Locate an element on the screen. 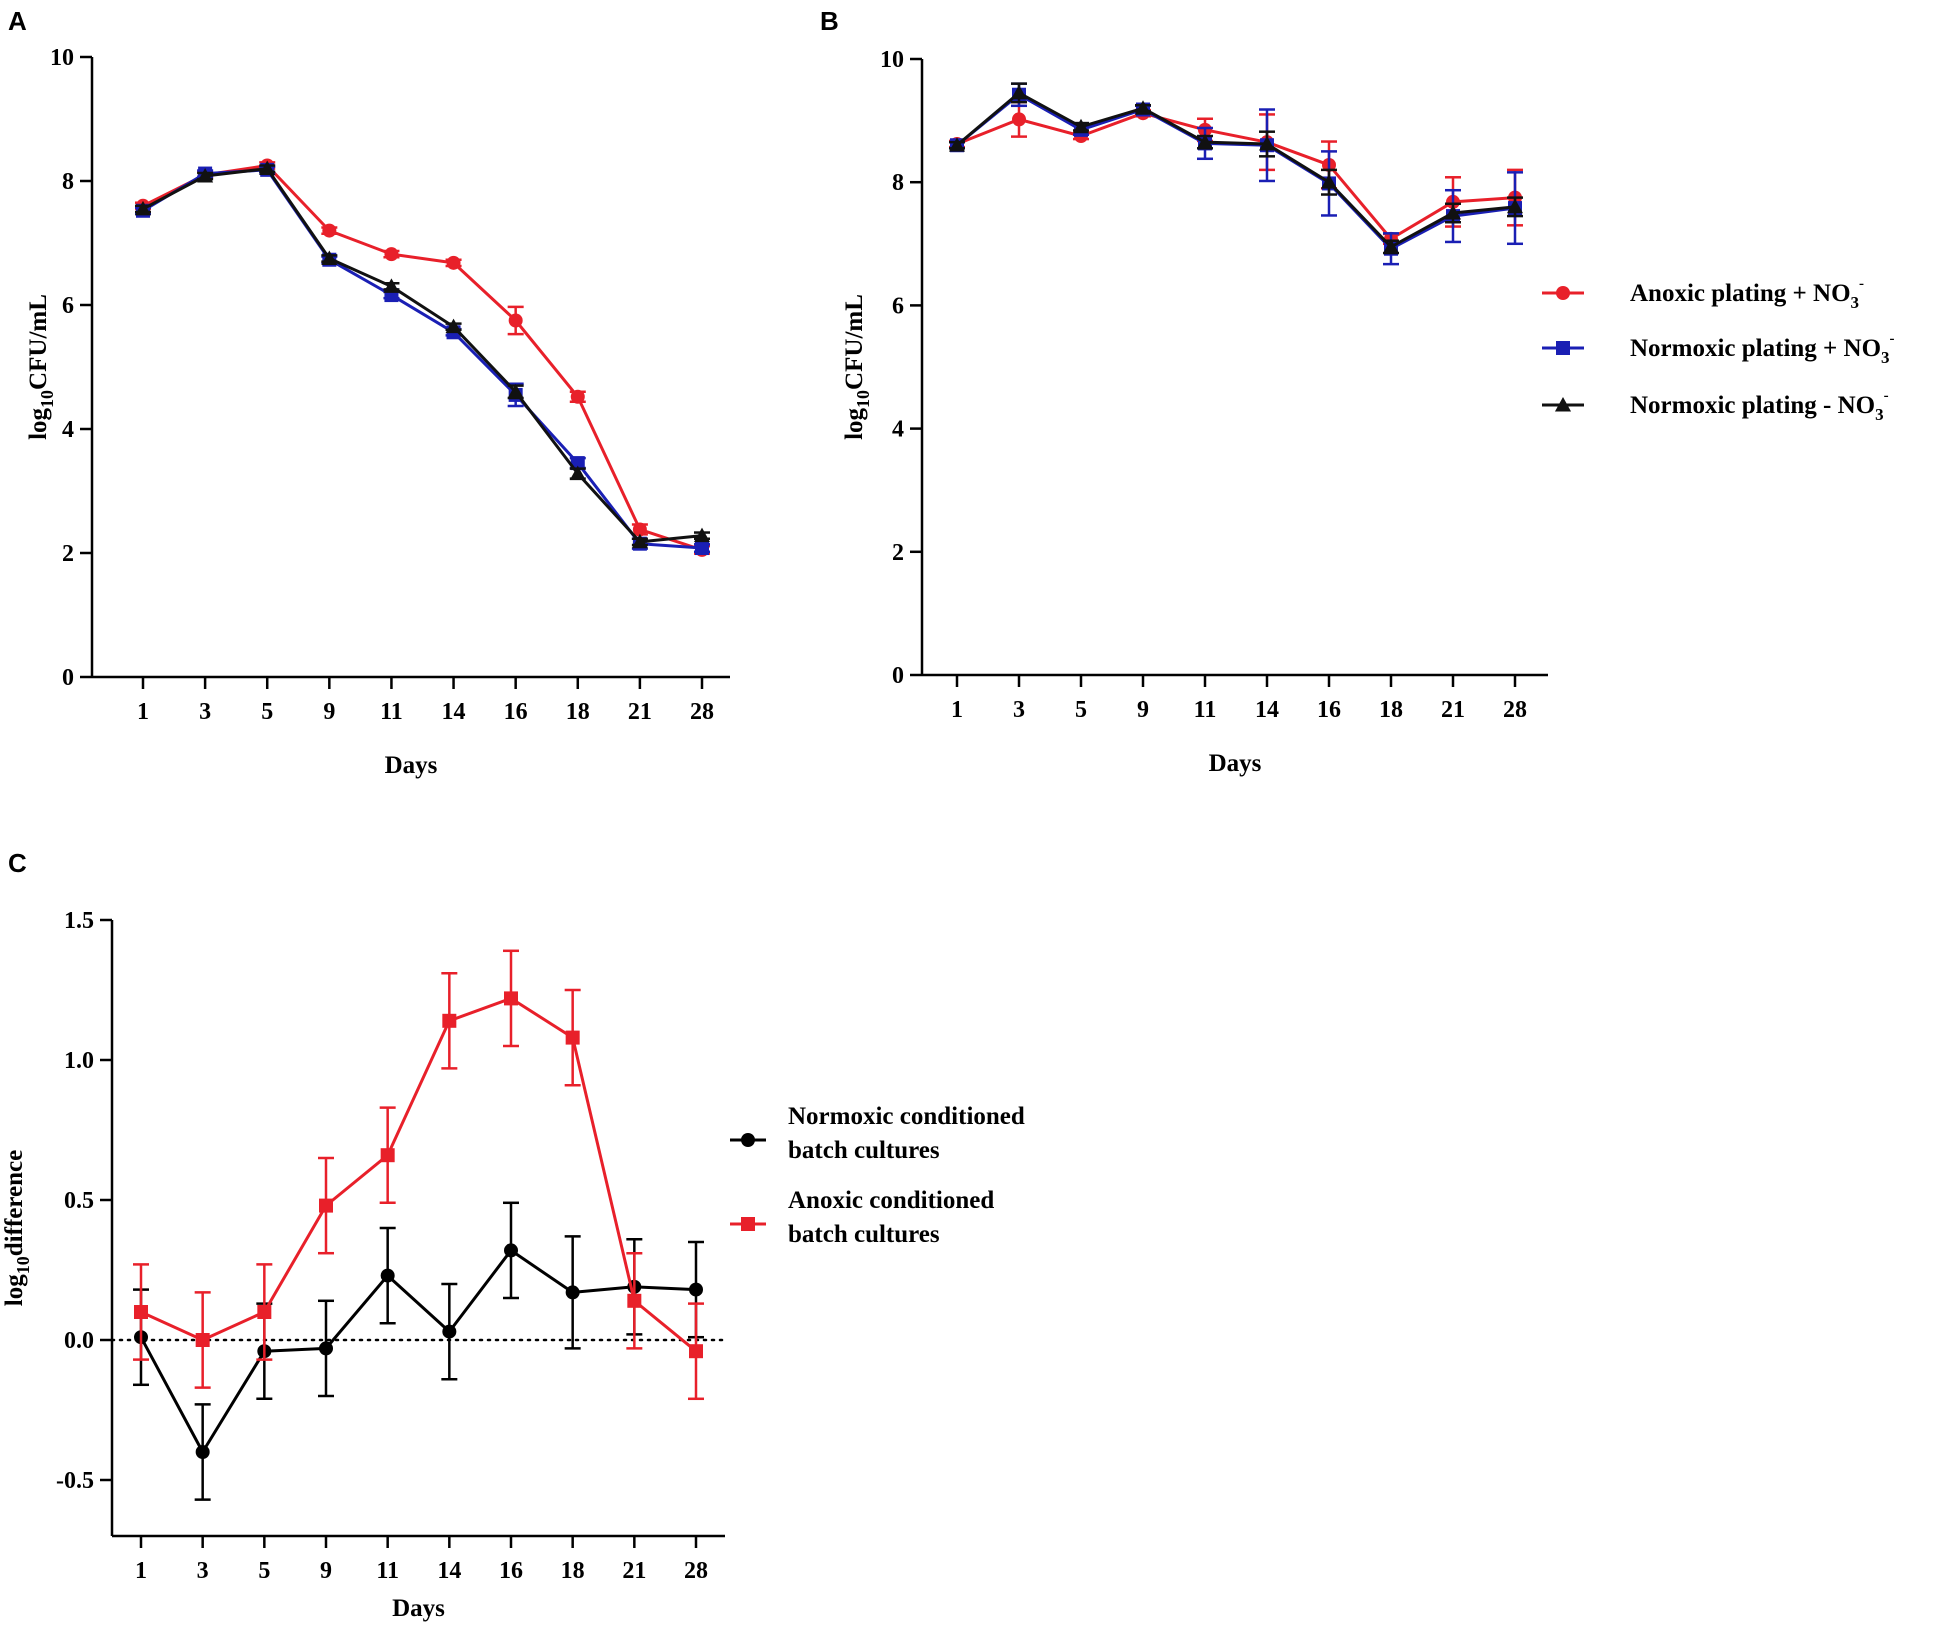 The height and width of the screenshot is (1626, 1950). panel-label-c: C is located at coordinates (17, 863).